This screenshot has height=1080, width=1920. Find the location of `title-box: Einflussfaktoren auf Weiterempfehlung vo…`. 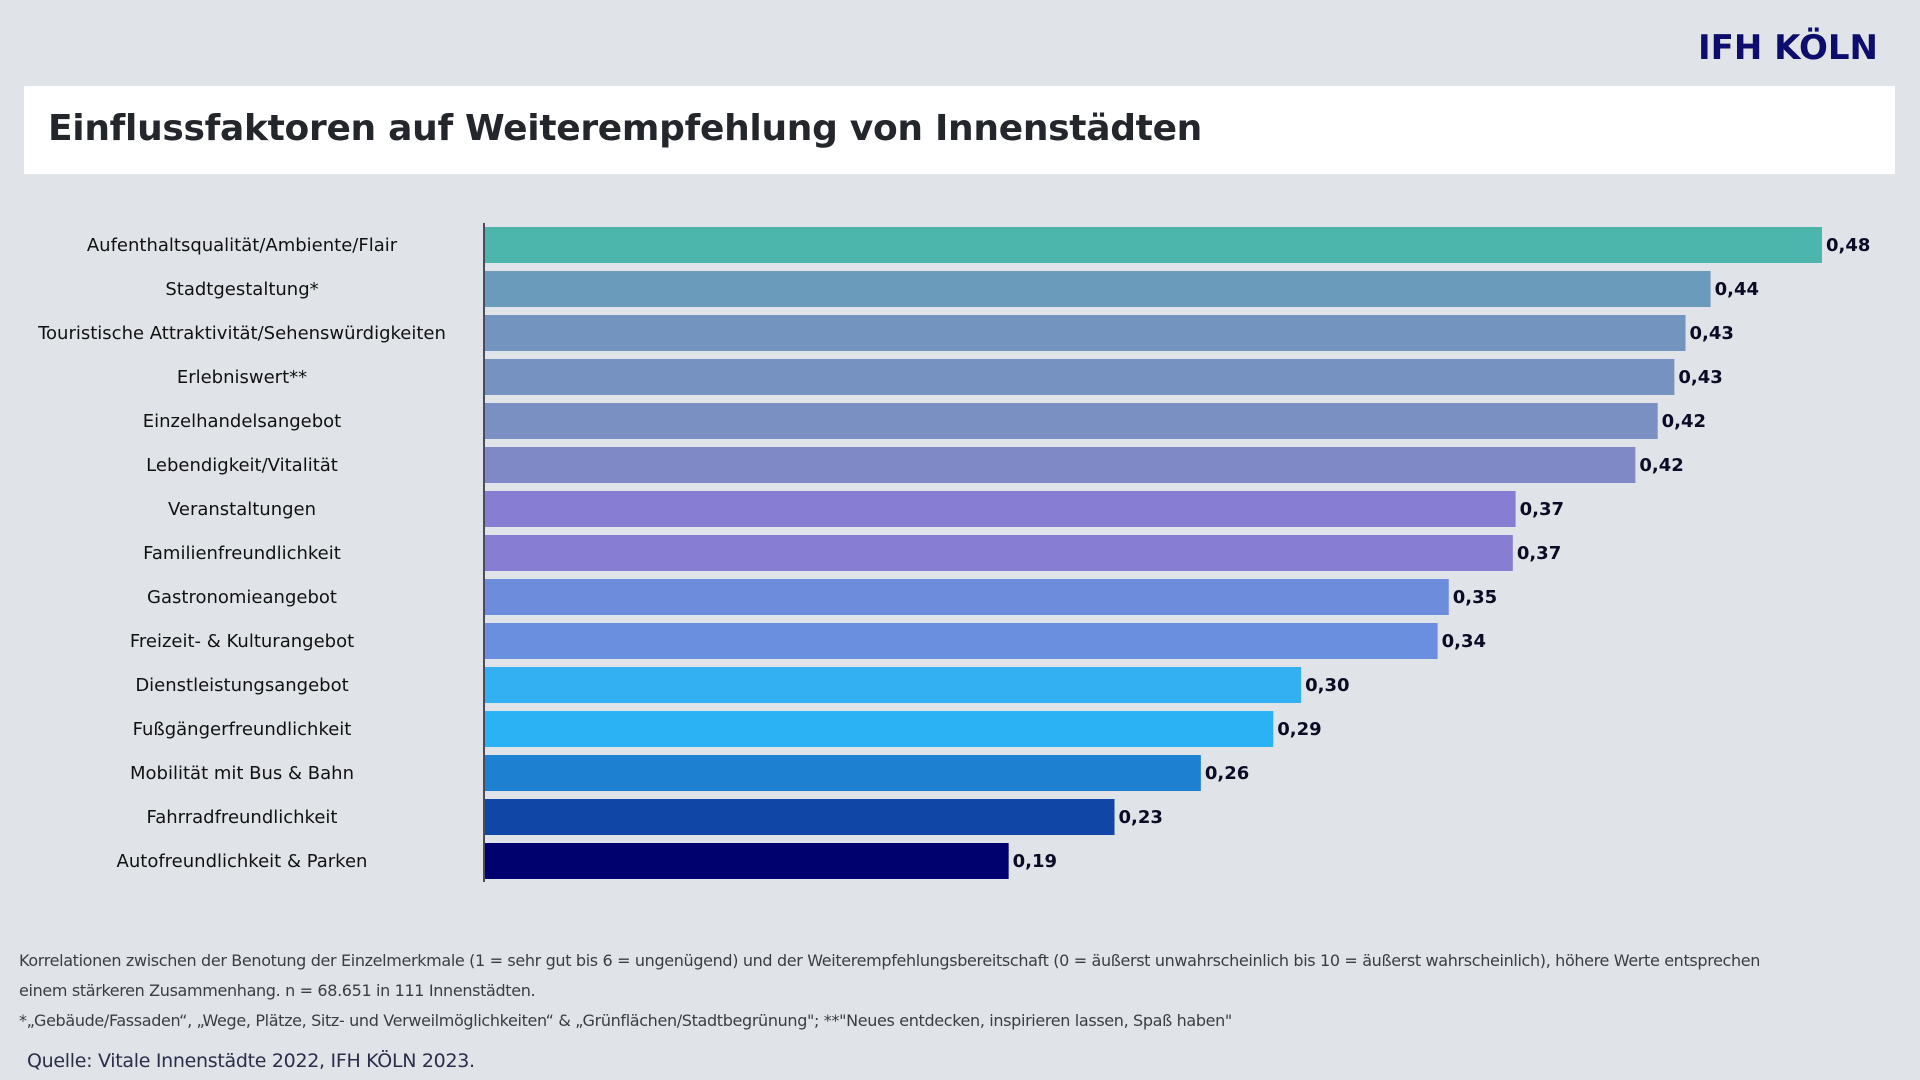

title-box: Einflussfaktoren auf Weiterempfehlung vo… is located at coordinates (959, 130).